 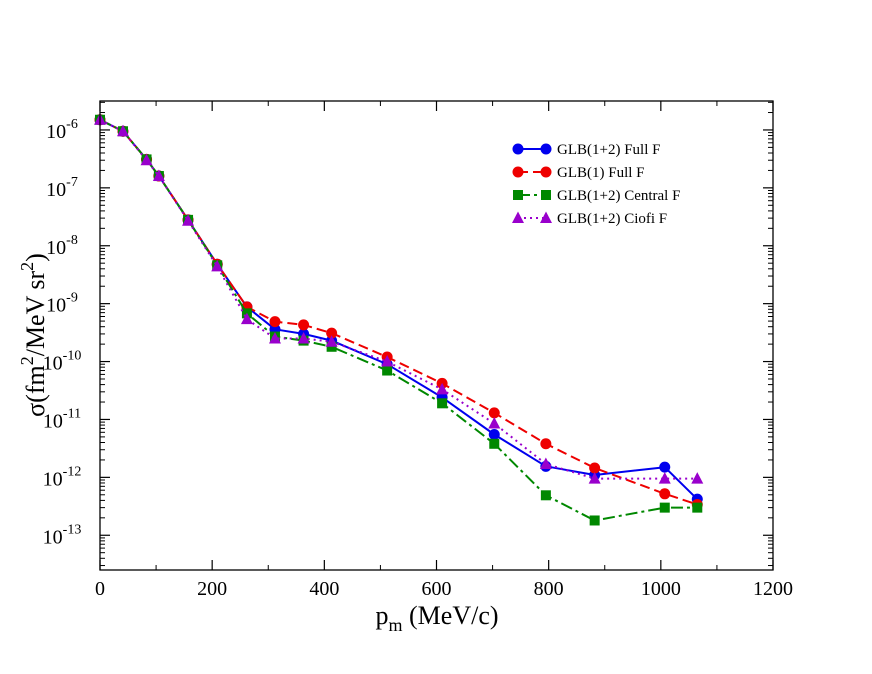 I want to click on x-tick-label: 600, so click(x=437, y=589).